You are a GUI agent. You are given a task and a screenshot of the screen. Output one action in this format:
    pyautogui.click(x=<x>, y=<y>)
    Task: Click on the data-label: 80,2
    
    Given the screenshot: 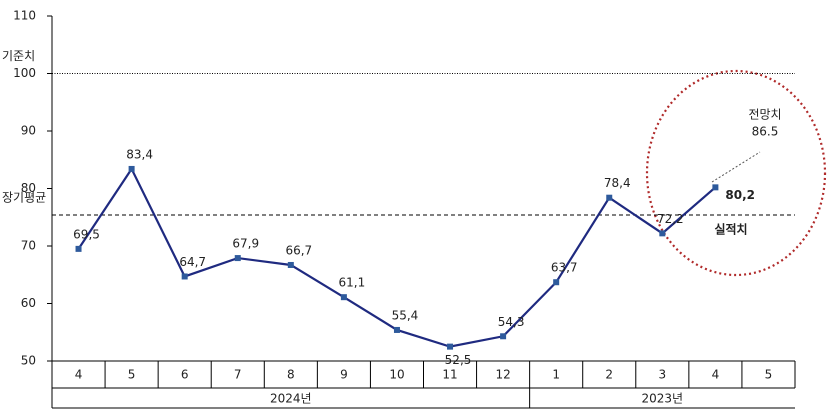 What is the action you would take?
    pyautogui.click(x=740, y=195)
    